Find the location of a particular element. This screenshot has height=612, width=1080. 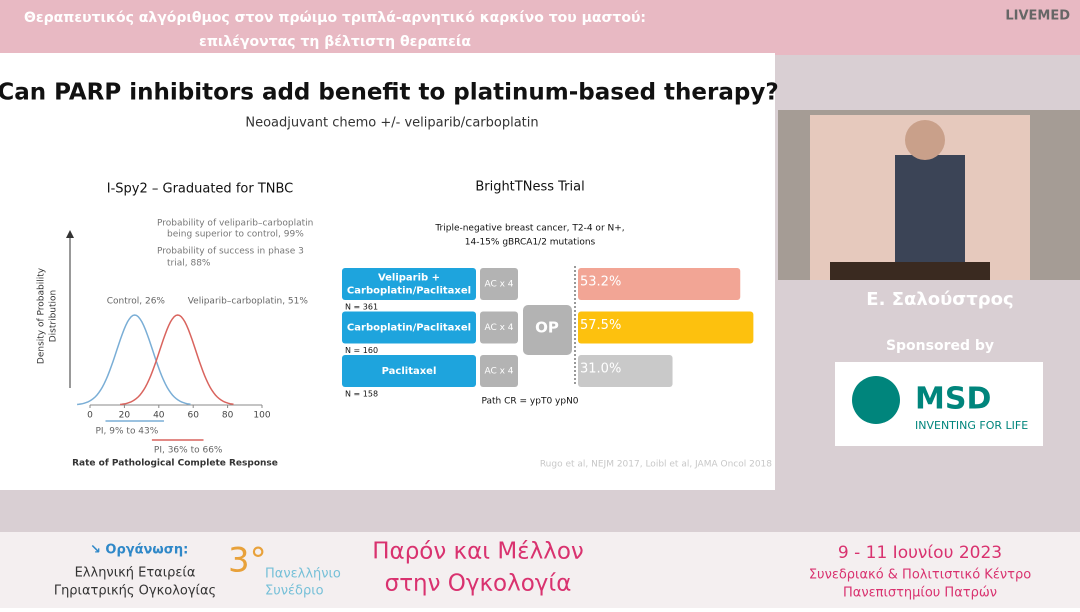

op-label: OP is located at coordinates (547, 328).